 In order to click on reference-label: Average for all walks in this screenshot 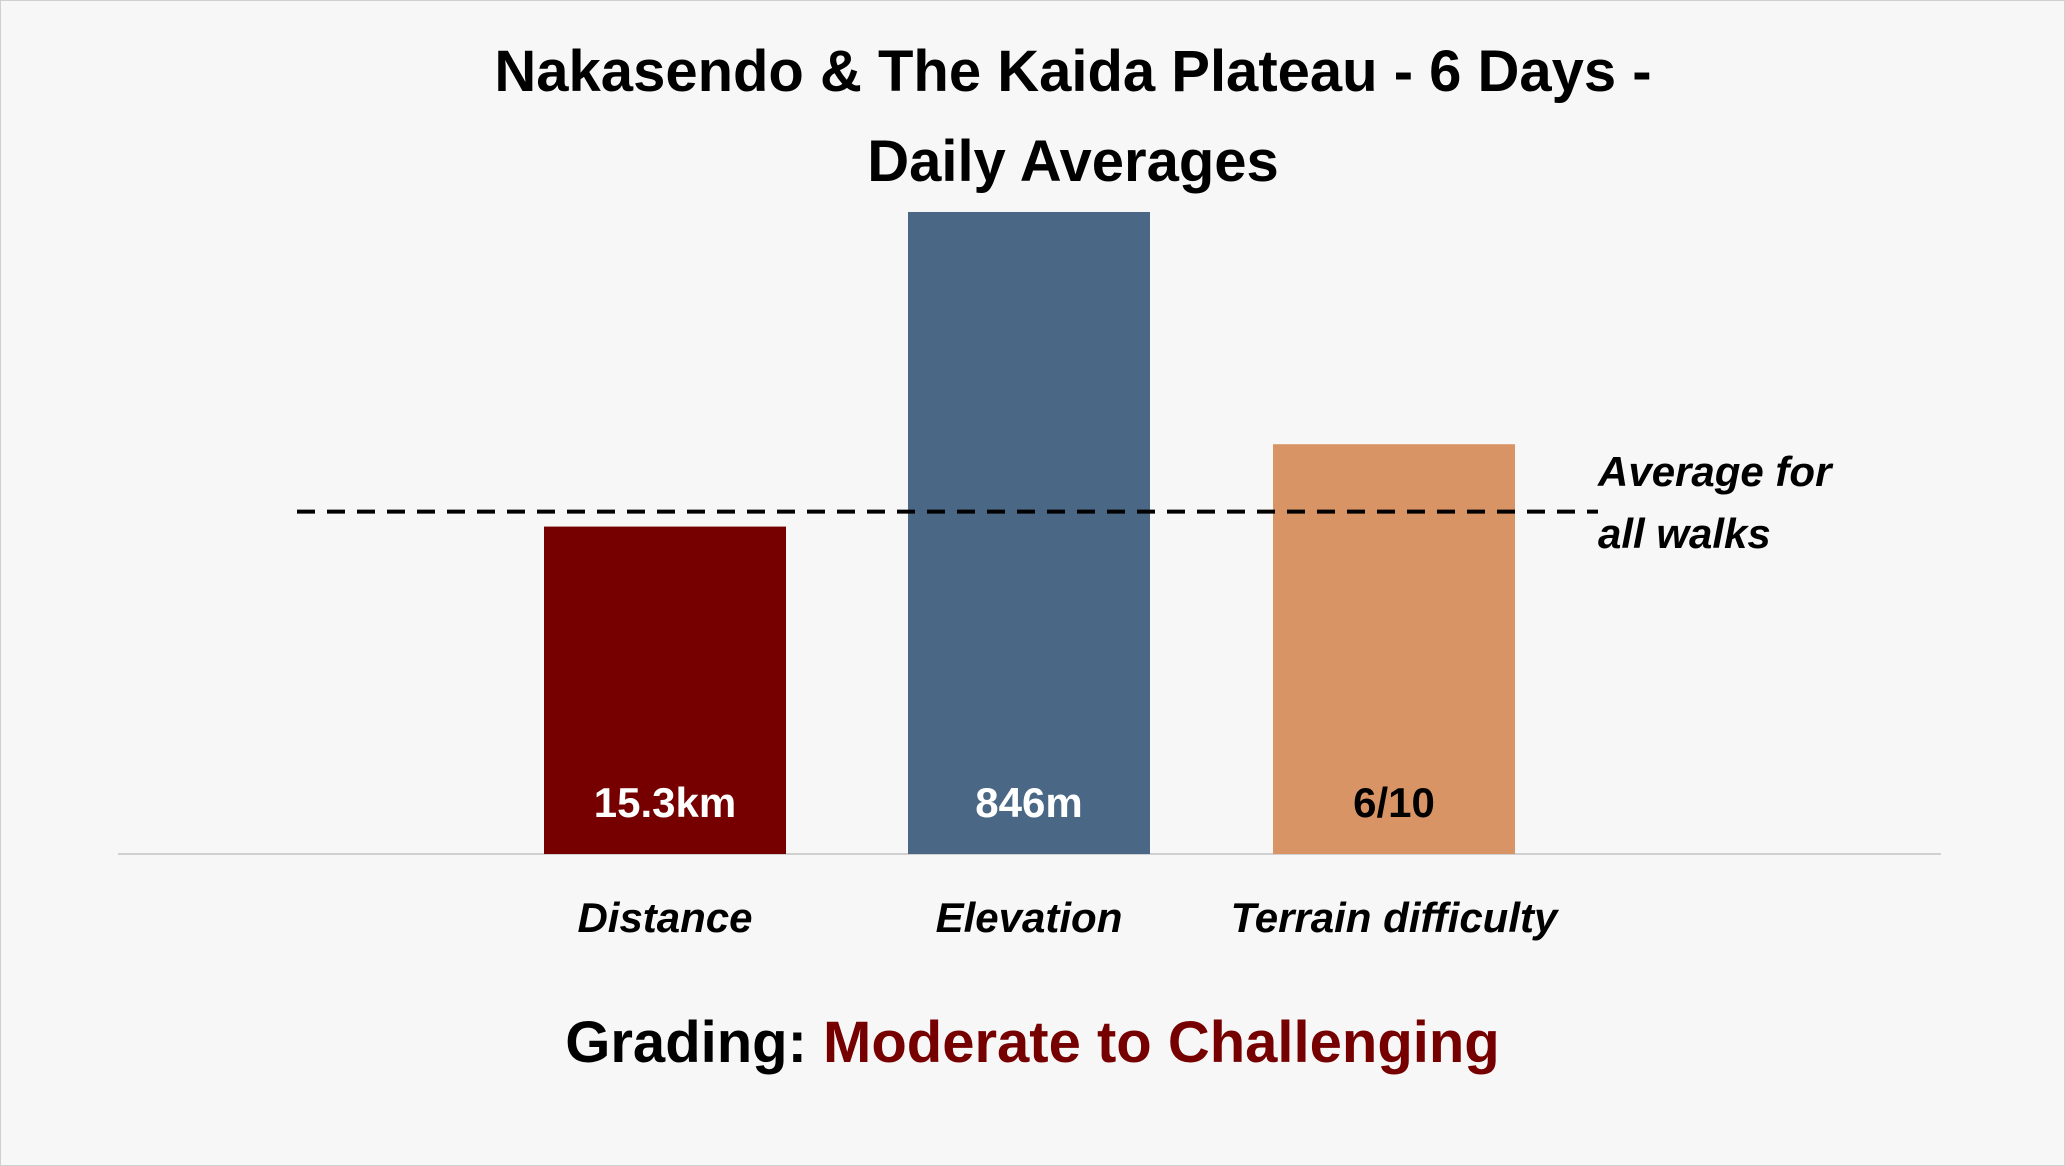, I will do `click(1715, 502)`.